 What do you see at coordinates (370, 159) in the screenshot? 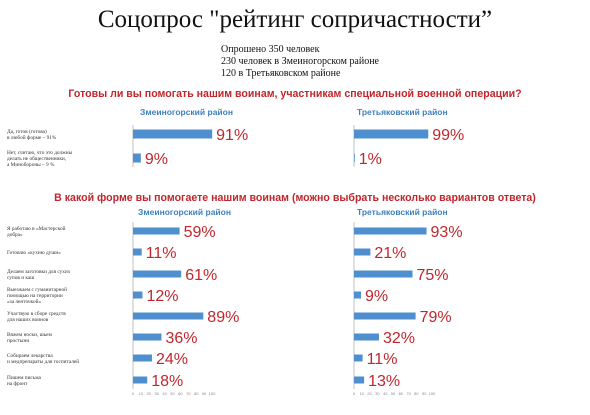
I see `data-label-1-2-2: 1%` at bounding box center [370, 159].